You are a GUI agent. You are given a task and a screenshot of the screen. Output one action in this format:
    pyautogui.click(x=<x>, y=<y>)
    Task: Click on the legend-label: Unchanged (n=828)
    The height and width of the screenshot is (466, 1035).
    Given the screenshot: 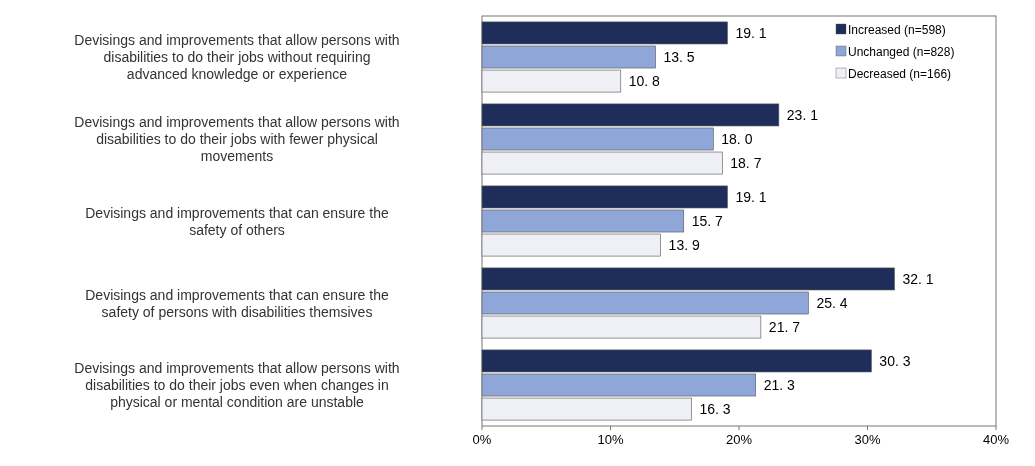 What is the action you would take?
    pyautogui.click(x=901, y=52)
    